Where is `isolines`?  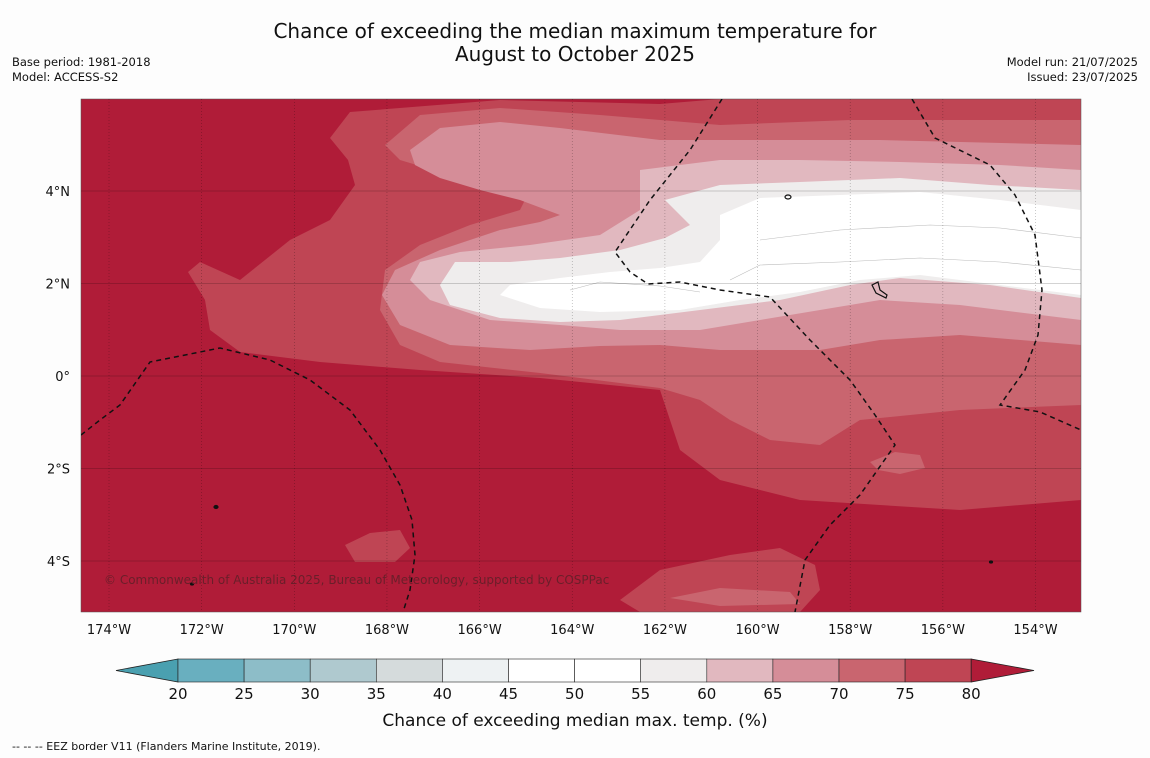 isolines is located at coordinates (825, 258).